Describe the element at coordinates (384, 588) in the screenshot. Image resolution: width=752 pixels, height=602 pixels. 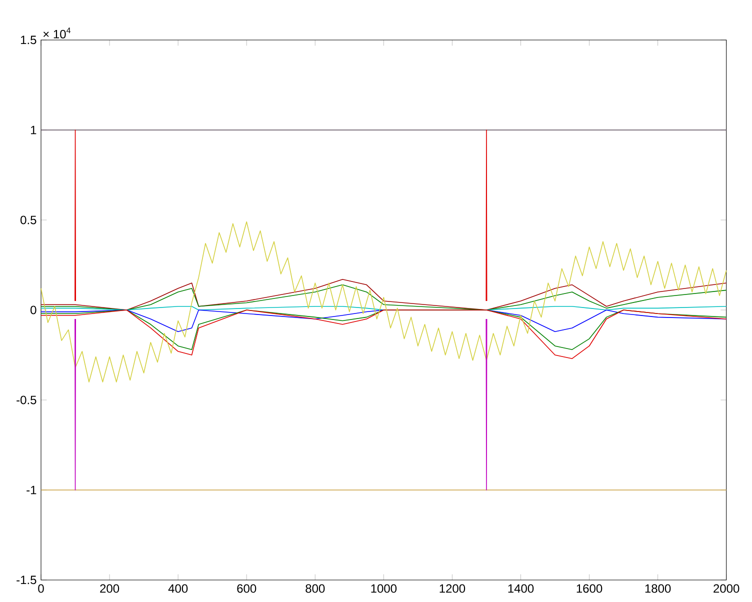
I see `x-tick-label: 1000` at that location.